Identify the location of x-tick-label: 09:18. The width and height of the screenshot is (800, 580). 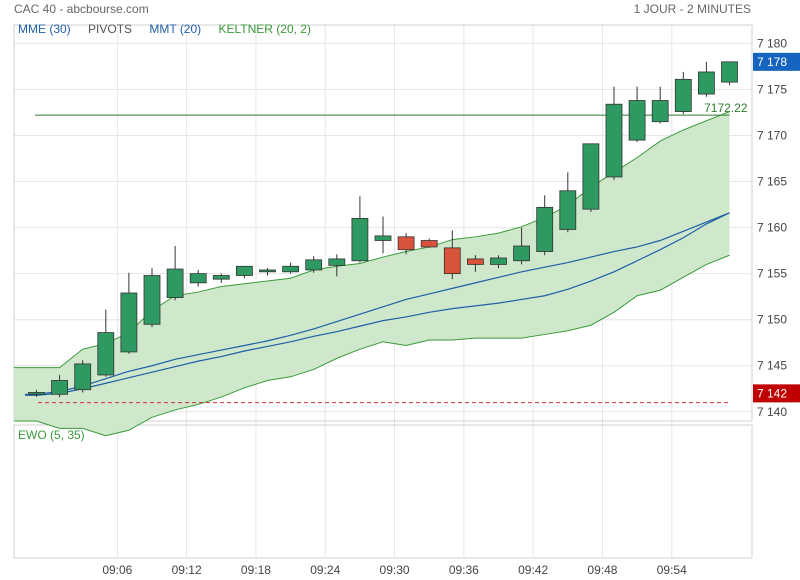
(256, 570).